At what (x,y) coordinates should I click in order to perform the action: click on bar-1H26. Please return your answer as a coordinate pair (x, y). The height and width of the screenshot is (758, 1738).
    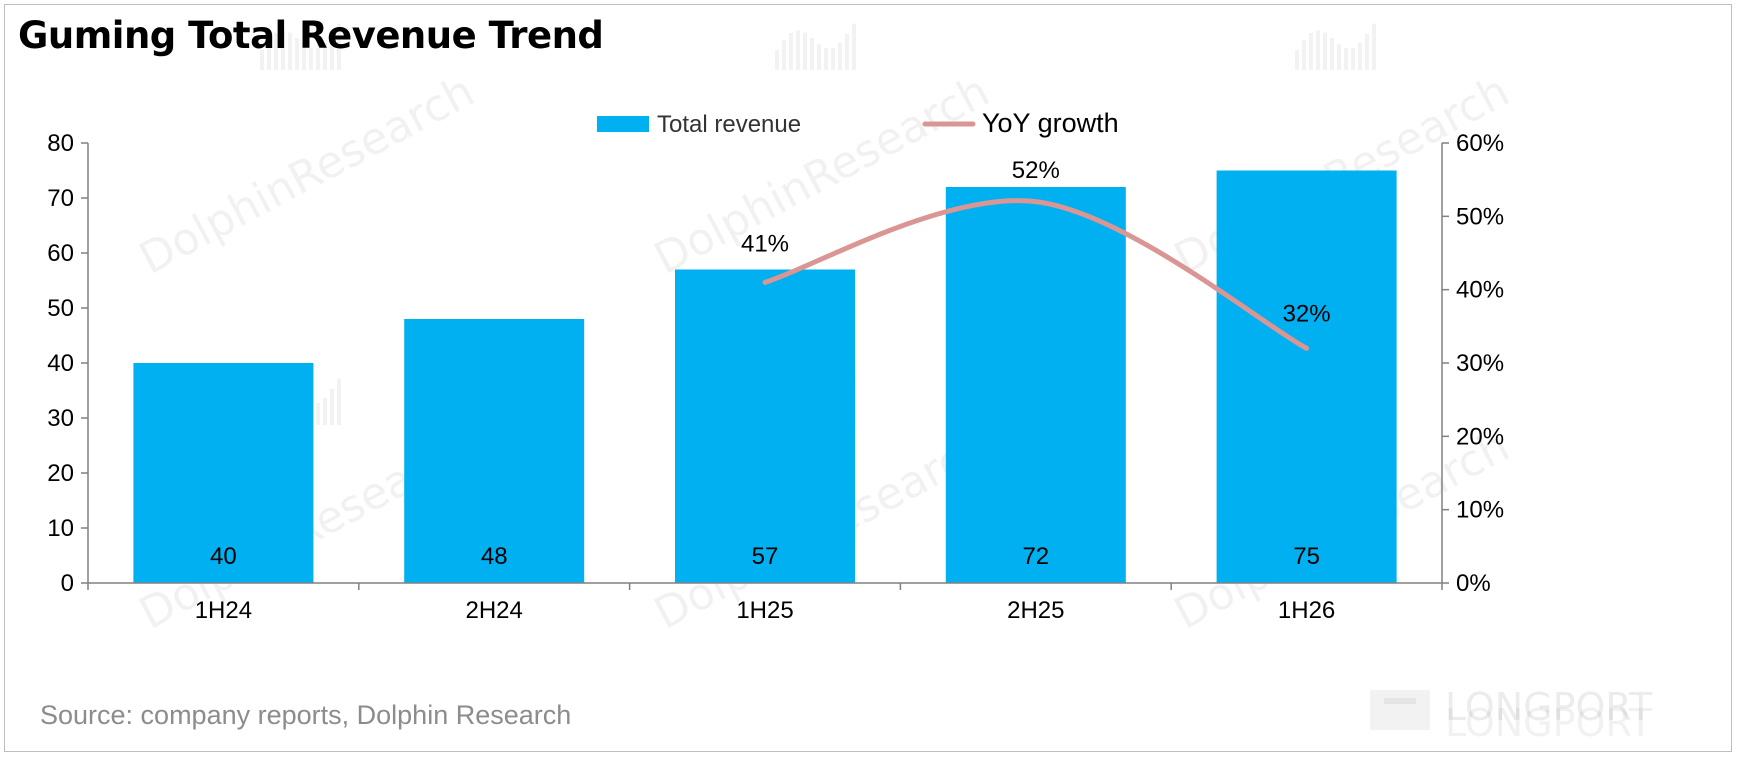
    Looking at the image, I should click on (1306, 376).